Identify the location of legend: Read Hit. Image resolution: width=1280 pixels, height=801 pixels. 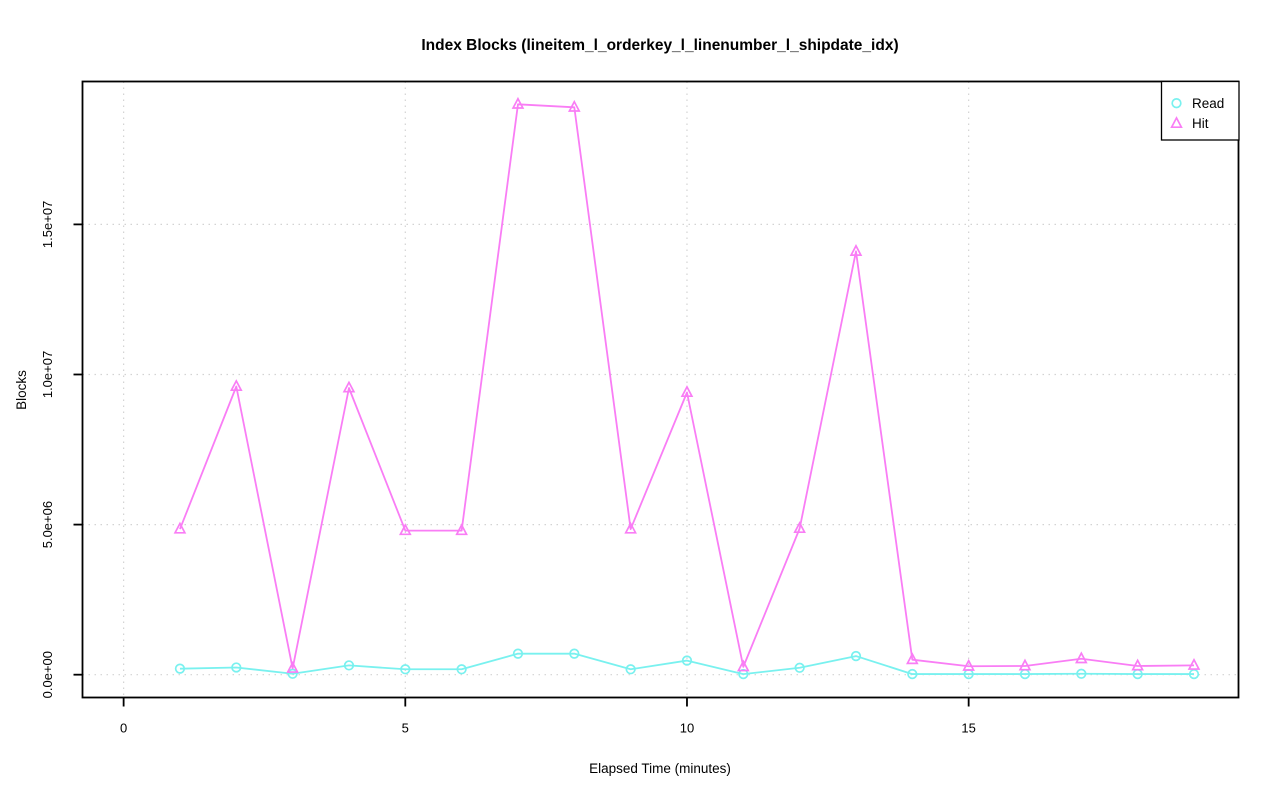
(1200, 110).